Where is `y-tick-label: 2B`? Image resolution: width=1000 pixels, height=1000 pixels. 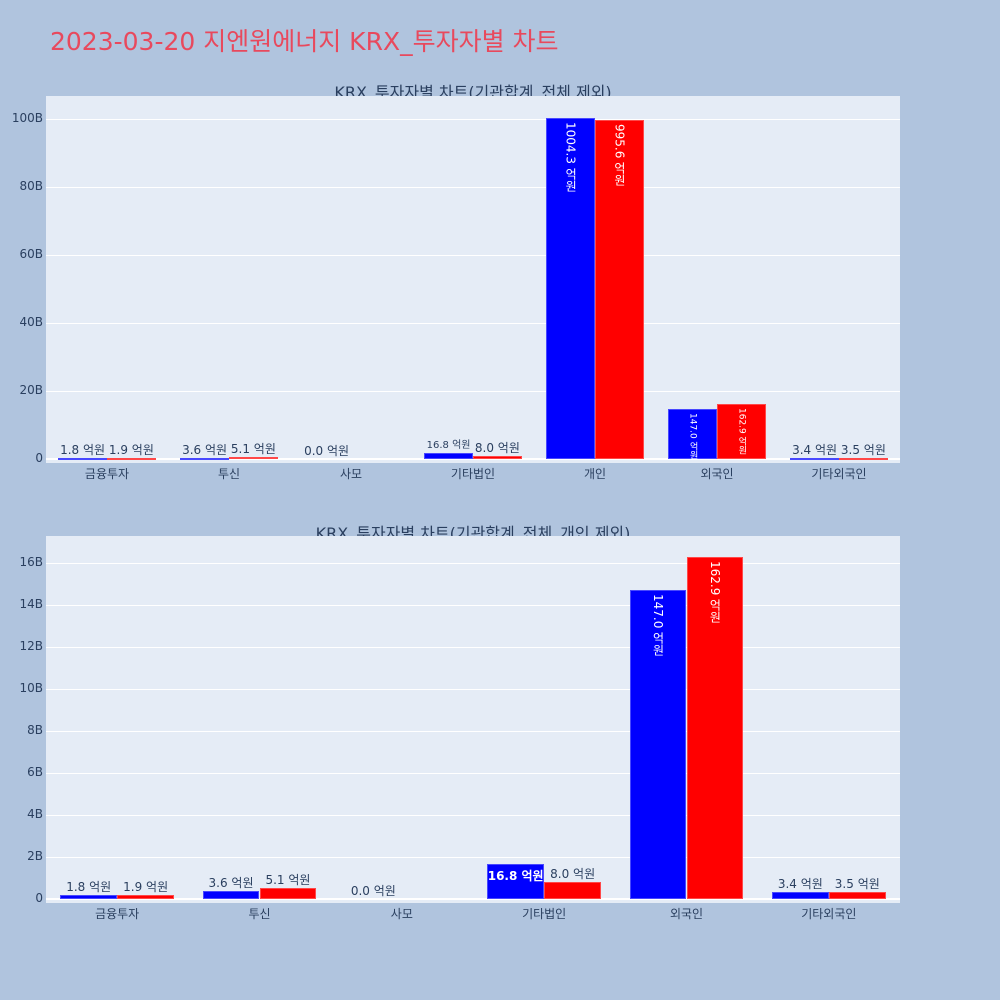
y-tick-label: 2B is located at coordinates (35, 856).